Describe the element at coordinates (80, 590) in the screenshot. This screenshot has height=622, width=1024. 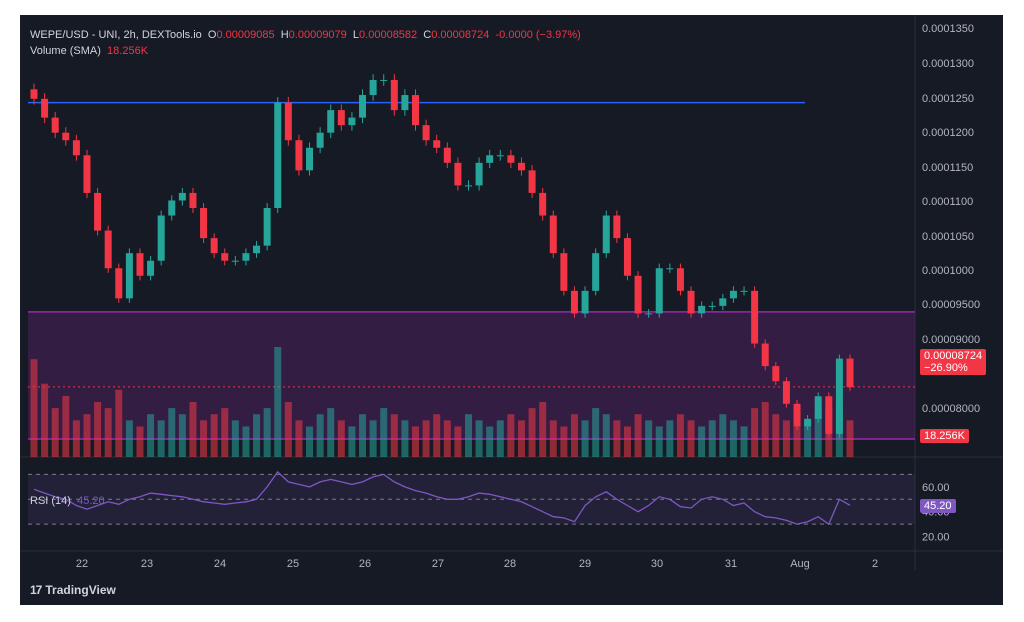
I see `tradingview-name: TradingView` at that location.